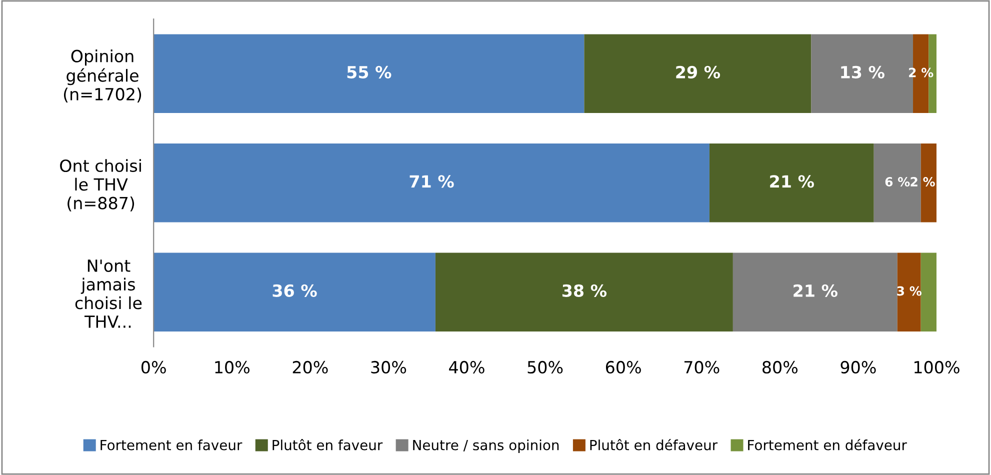  I want to click on data-label: 13 %, so click(862, 72).